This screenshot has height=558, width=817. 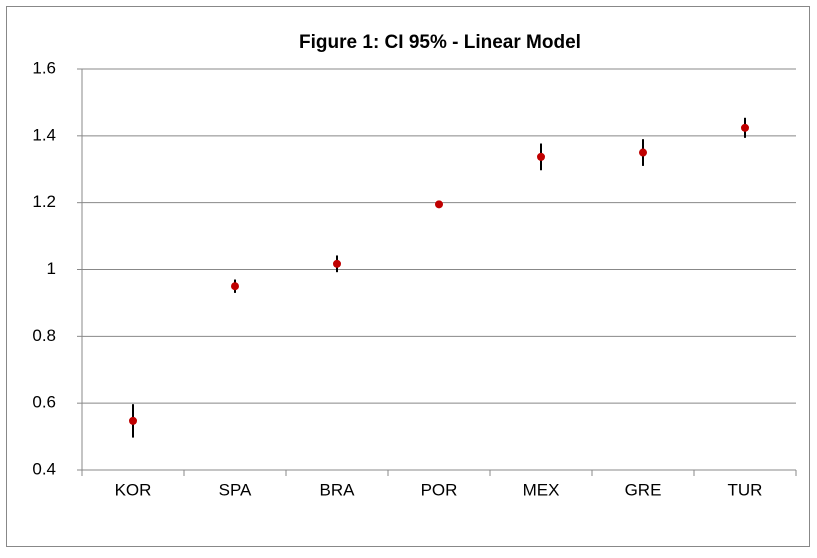 What do you see at coordinates (338, 489) in the screenshot?
I see `x-tick-label: BRA` at bounding box center [338, 489].